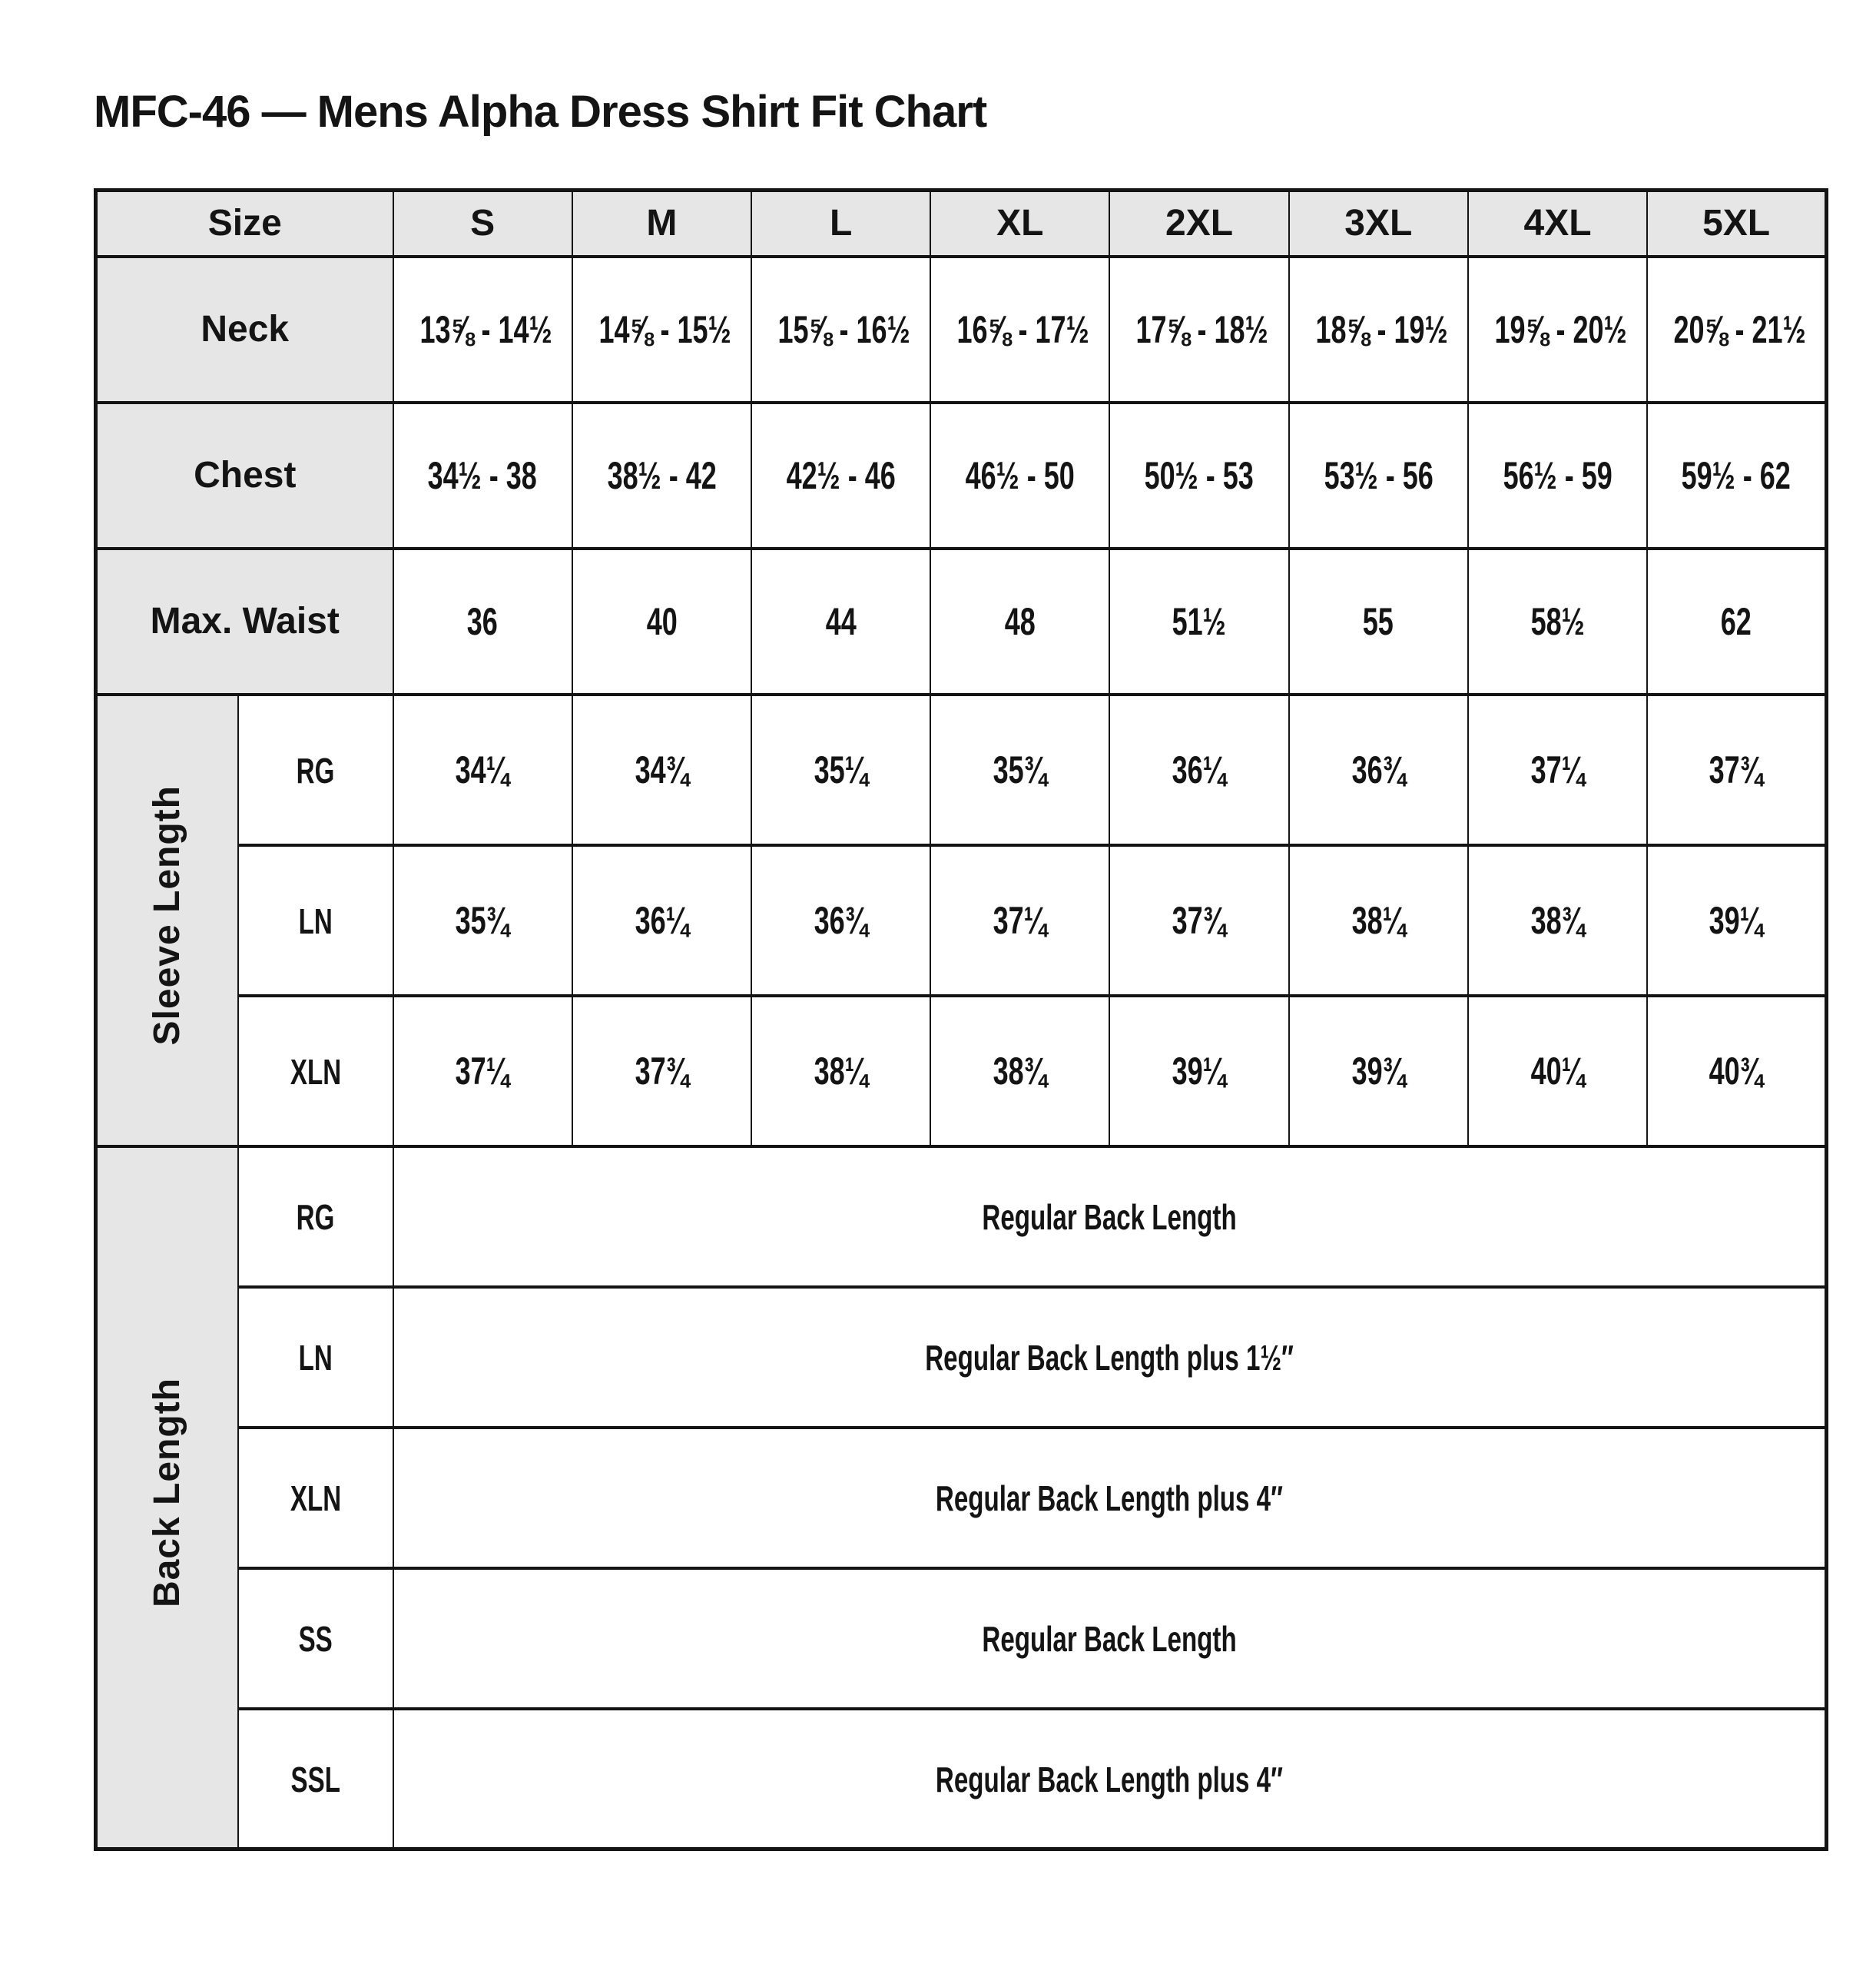 This screenshot has height=1967, width=1876. What do you see at coordinates (486, 329) in the screenshot?
I see `neck-value: 13⅝ - 14½` at bounding box center [486, 329].